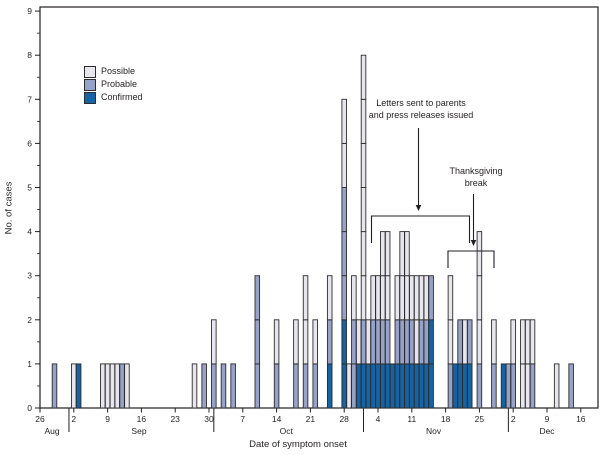  I want to click on legend-label-possible: Possible, so click(118, 71).